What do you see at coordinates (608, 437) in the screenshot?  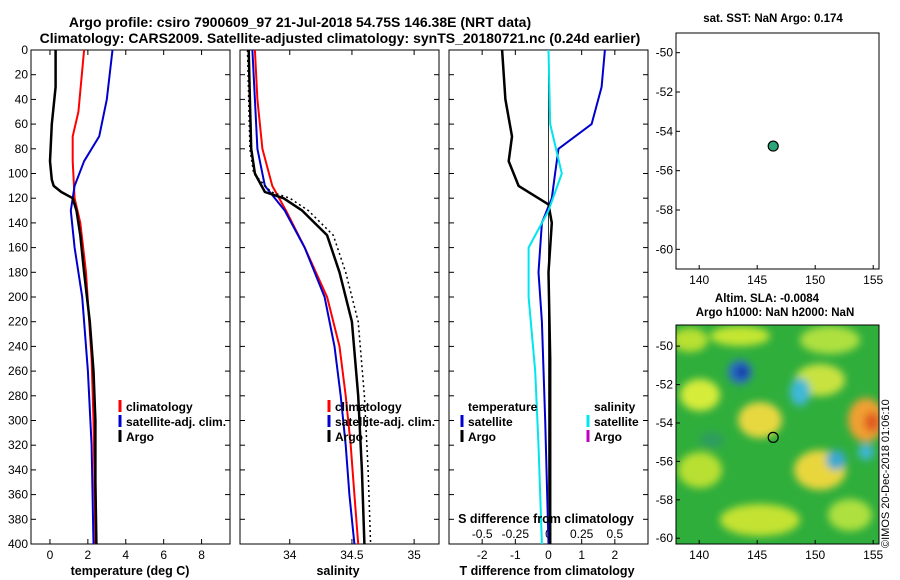 I see `legend-salinity-argo: Argo` at bounding box center [608, 437].